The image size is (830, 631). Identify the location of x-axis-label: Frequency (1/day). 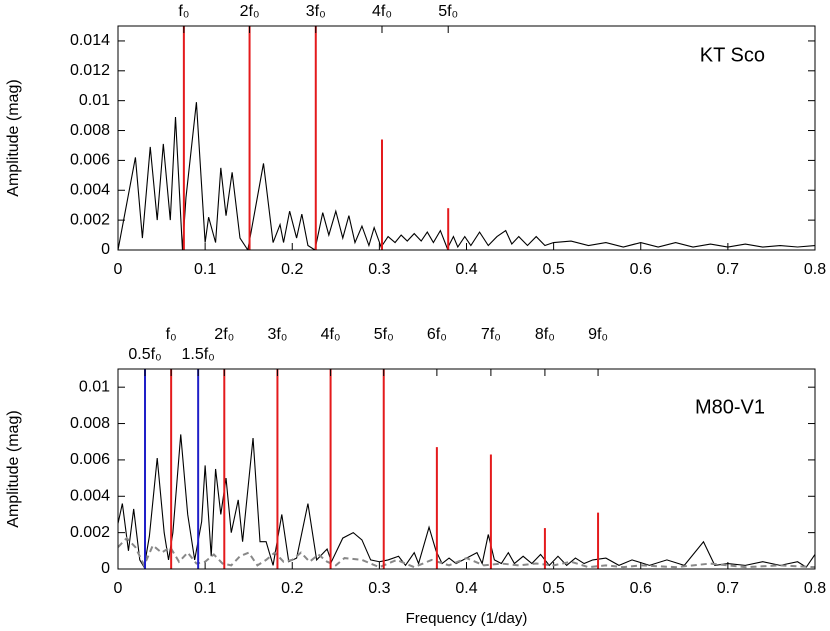
(467, 618).